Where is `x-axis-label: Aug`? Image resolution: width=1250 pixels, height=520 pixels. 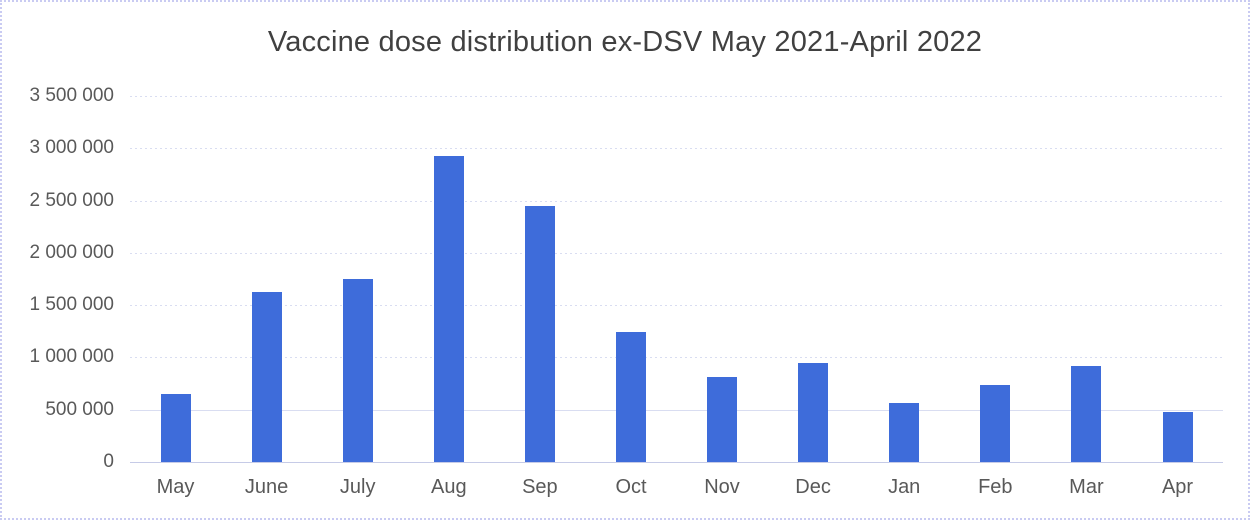 x-axis-label: Aug is located at coordinates (449, 487).